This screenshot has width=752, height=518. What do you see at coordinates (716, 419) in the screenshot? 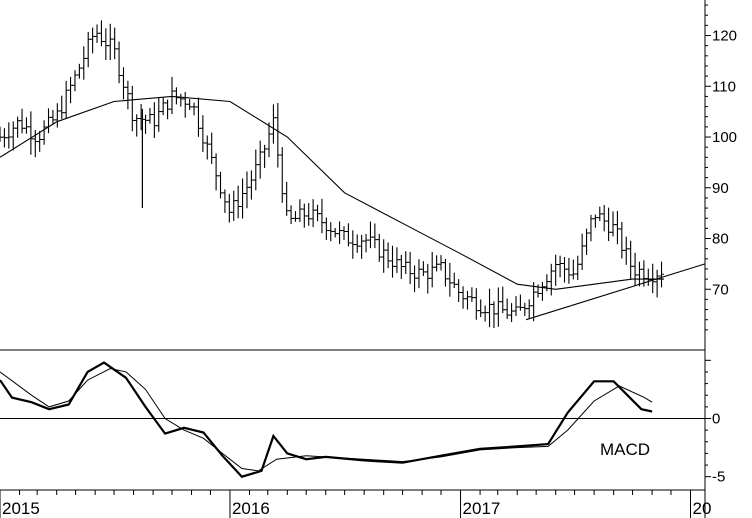
I see `macd-ytick-label: 0` at bounding box center [716, 419].